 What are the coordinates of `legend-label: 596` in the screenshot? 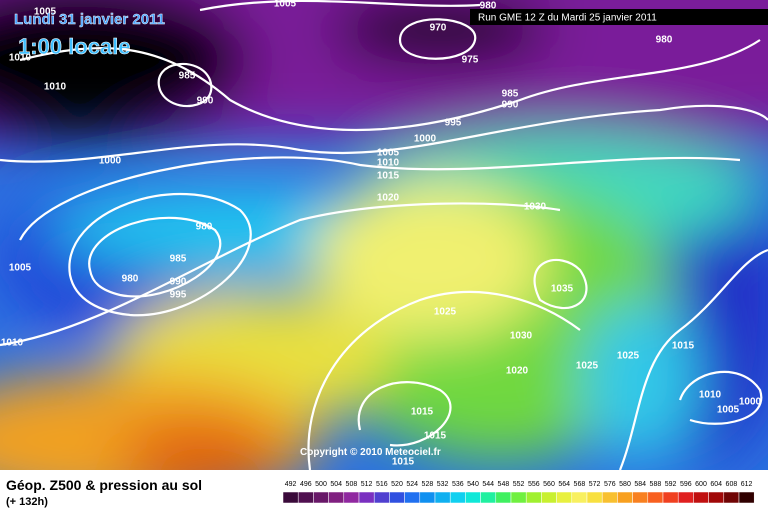 It's located at (686, 484).